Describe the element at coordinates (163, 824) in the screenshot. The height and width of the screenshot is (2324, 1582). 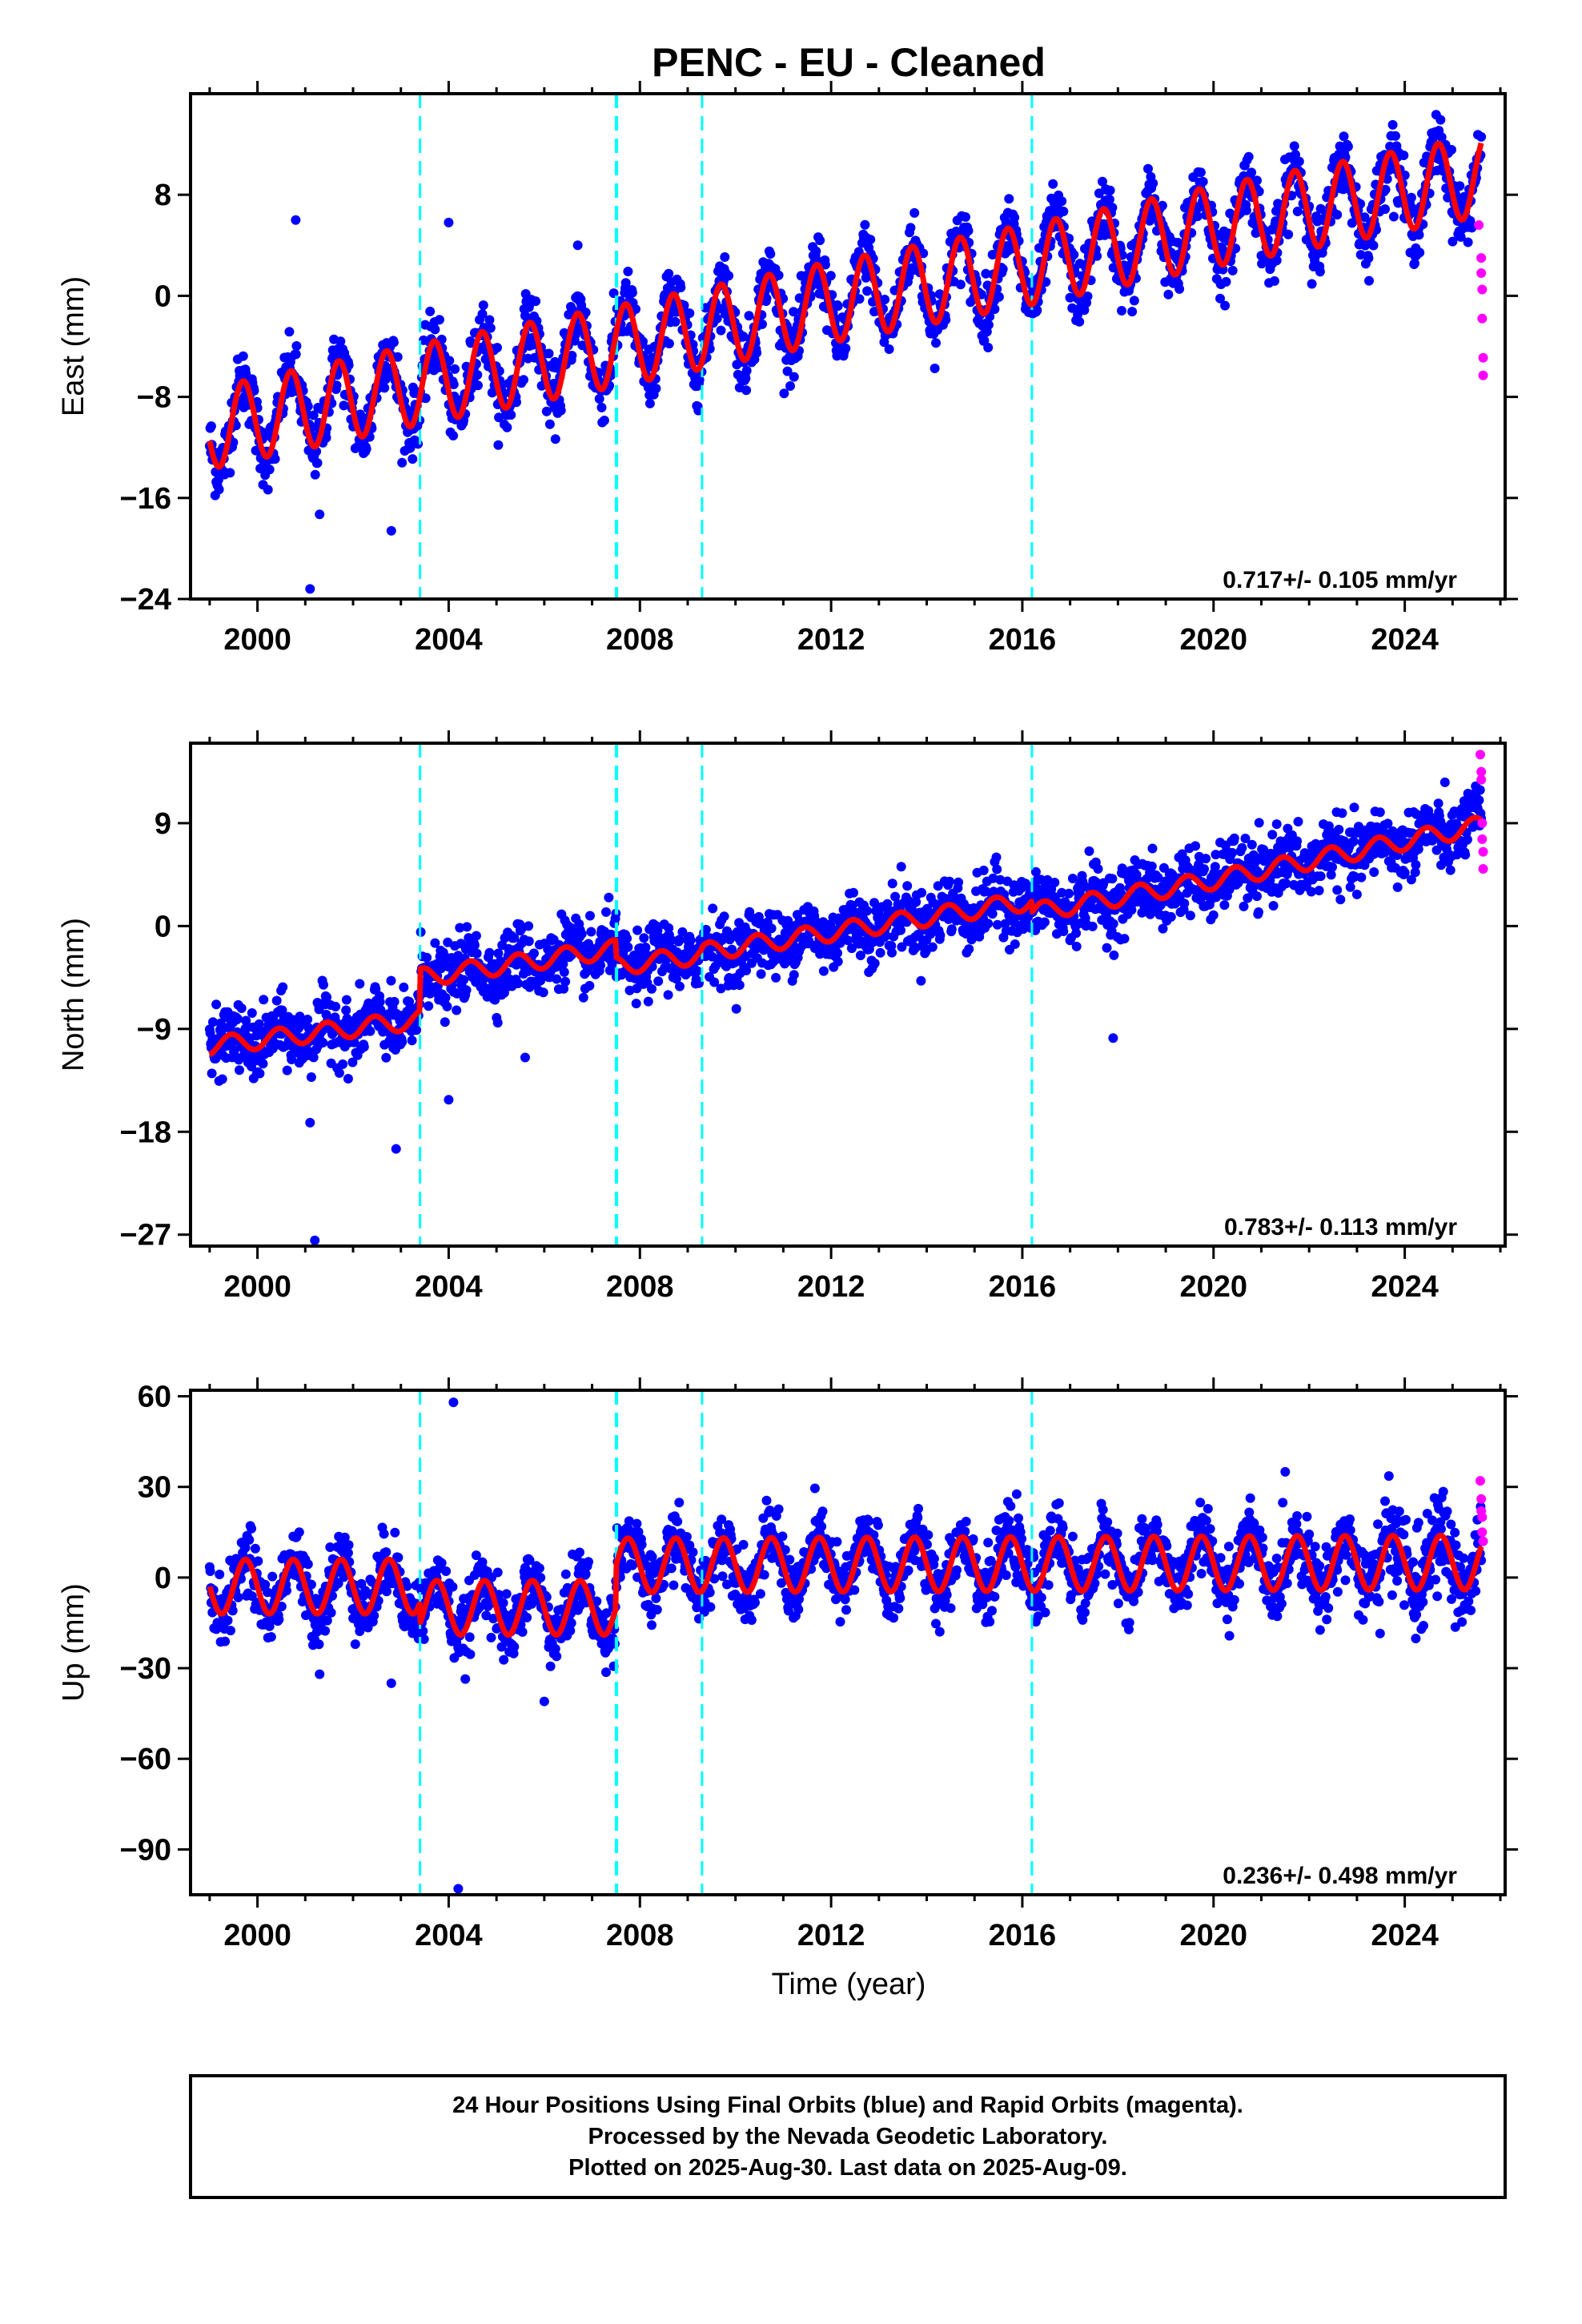
I see `y-tick-label: 9` at that location.